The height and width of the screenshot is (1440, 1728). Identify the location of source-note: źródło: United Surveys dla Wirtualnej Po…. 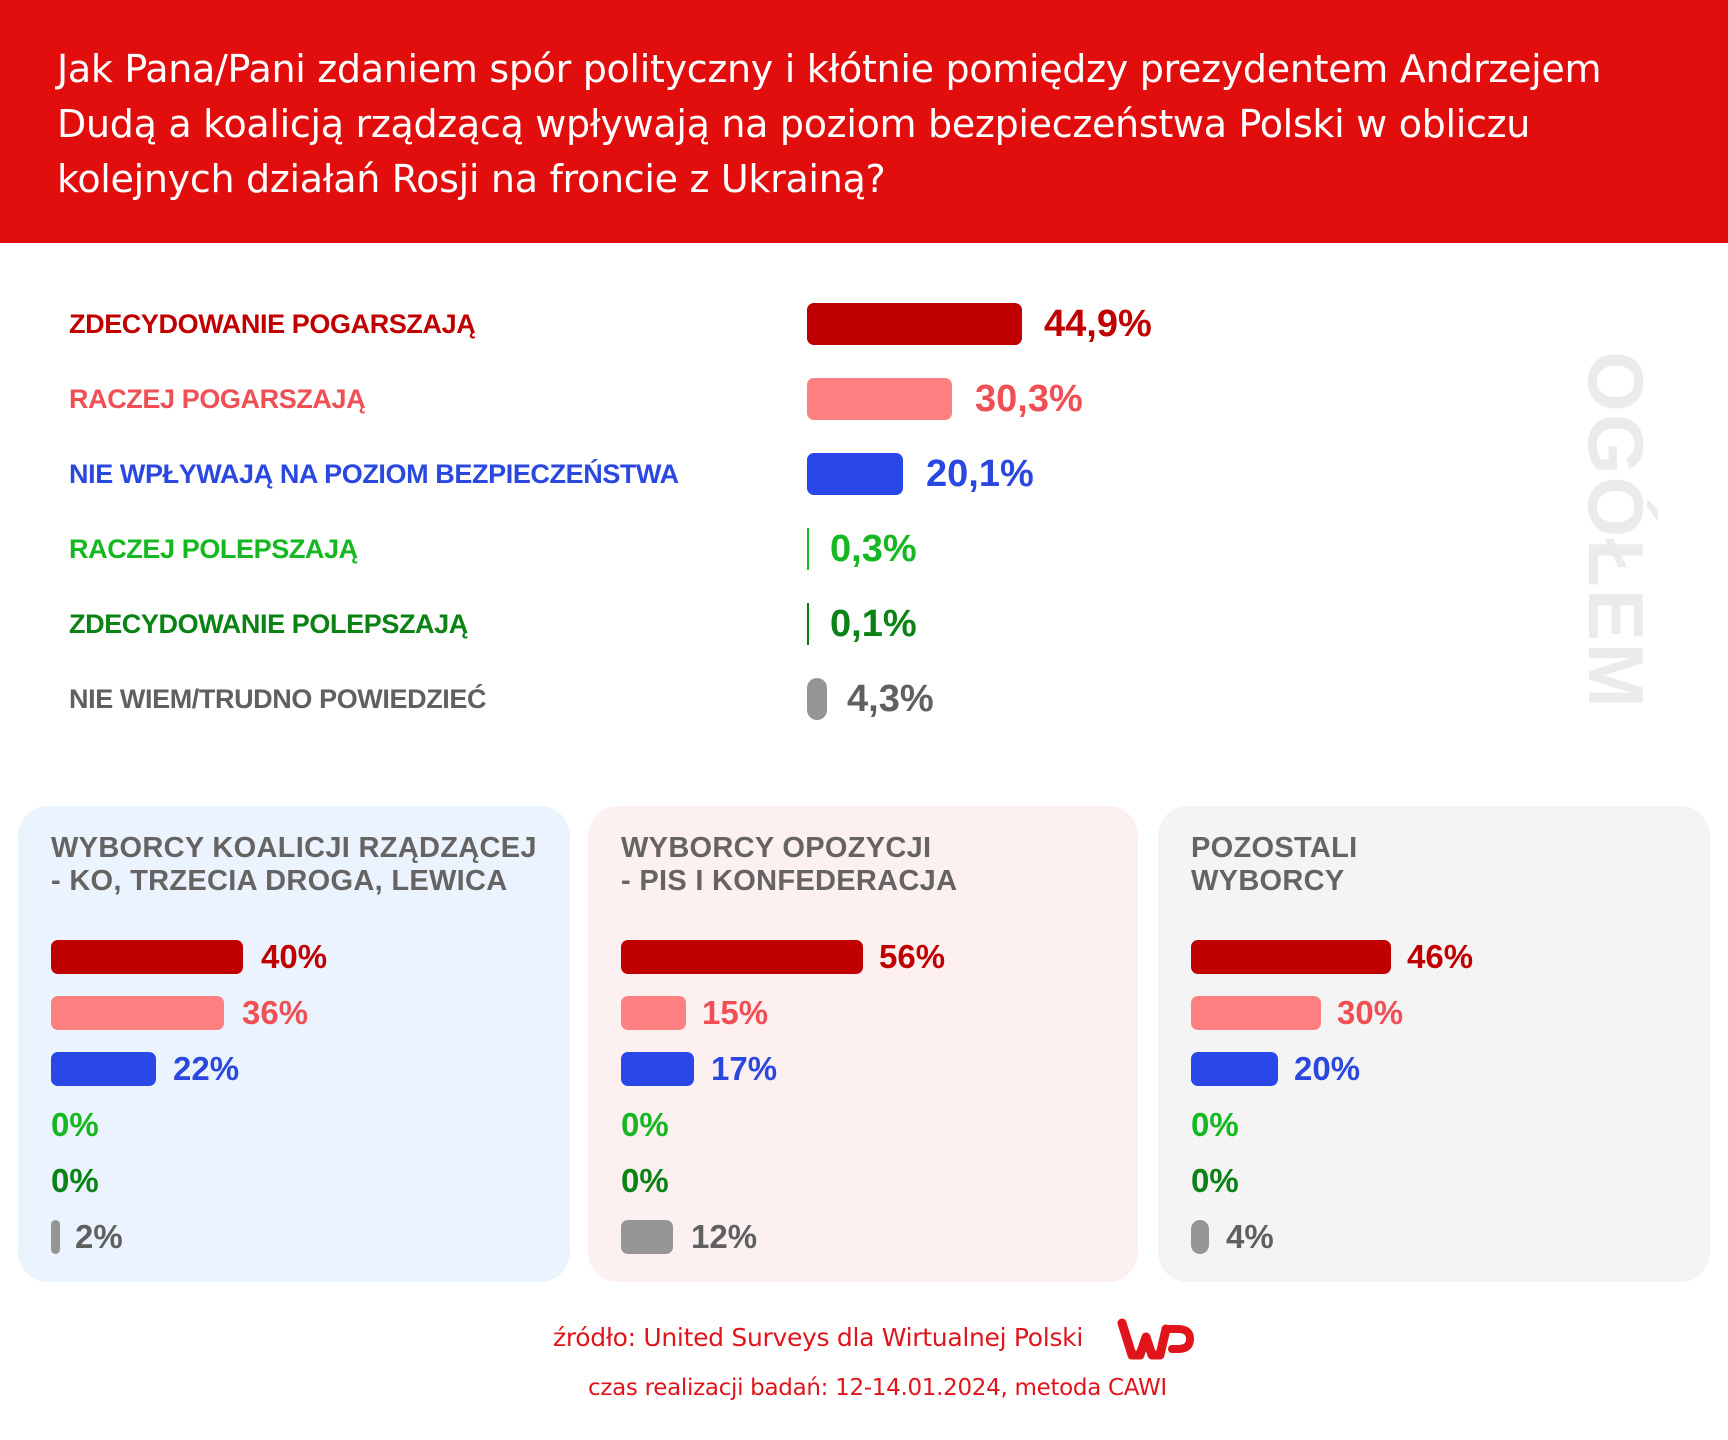
(818, 1337).